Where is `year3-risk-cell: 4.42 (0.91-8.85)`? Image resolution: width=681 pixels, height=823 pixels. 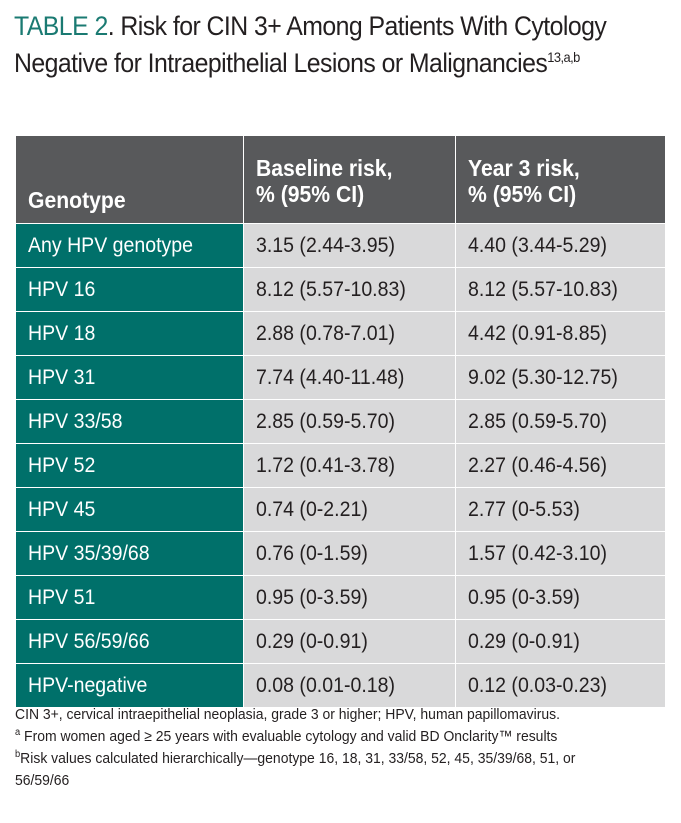
year3-risk-cell: 4.42 (0.91-8.85) is located at coordinates (560, 333).